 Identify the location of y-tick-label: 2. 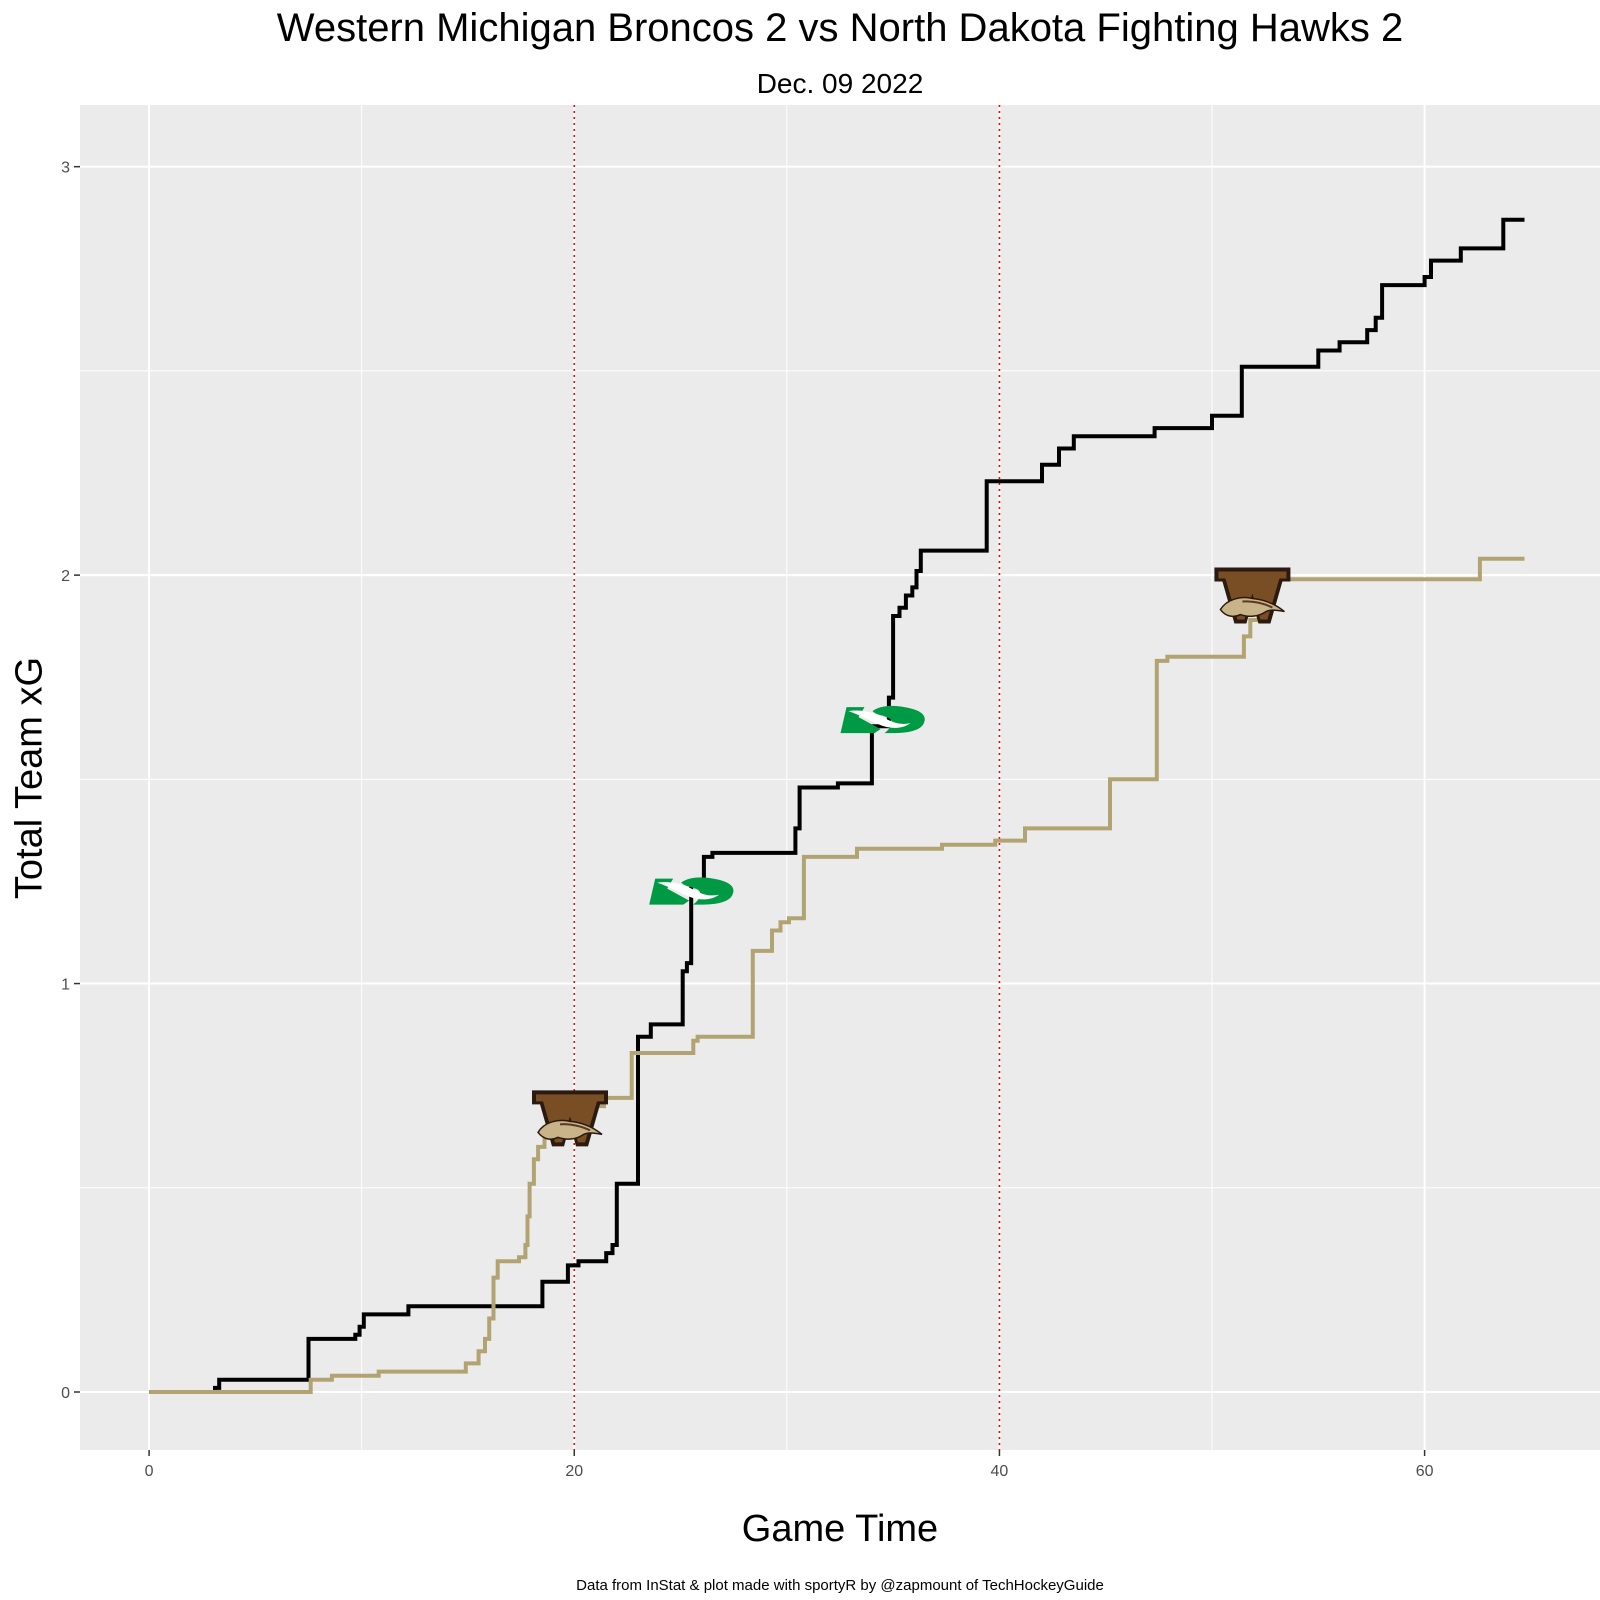
(65, 576).